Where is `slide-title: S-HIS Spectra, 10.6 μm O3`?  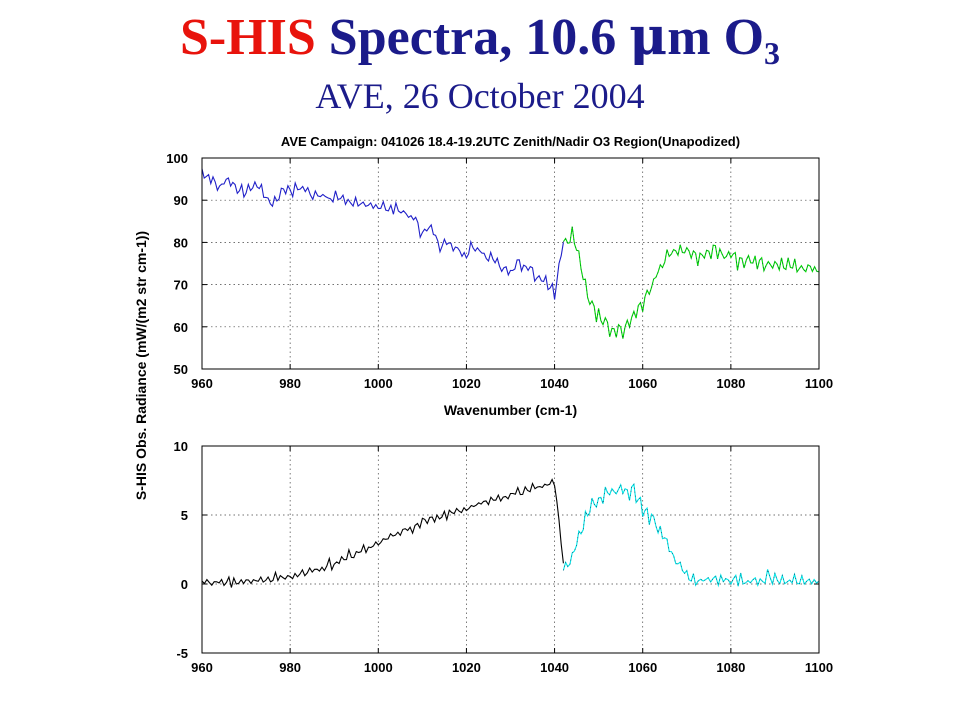
slide-title: S-HIS Spectra, 10.6 μm O3 is located at coordinates (480, 37).